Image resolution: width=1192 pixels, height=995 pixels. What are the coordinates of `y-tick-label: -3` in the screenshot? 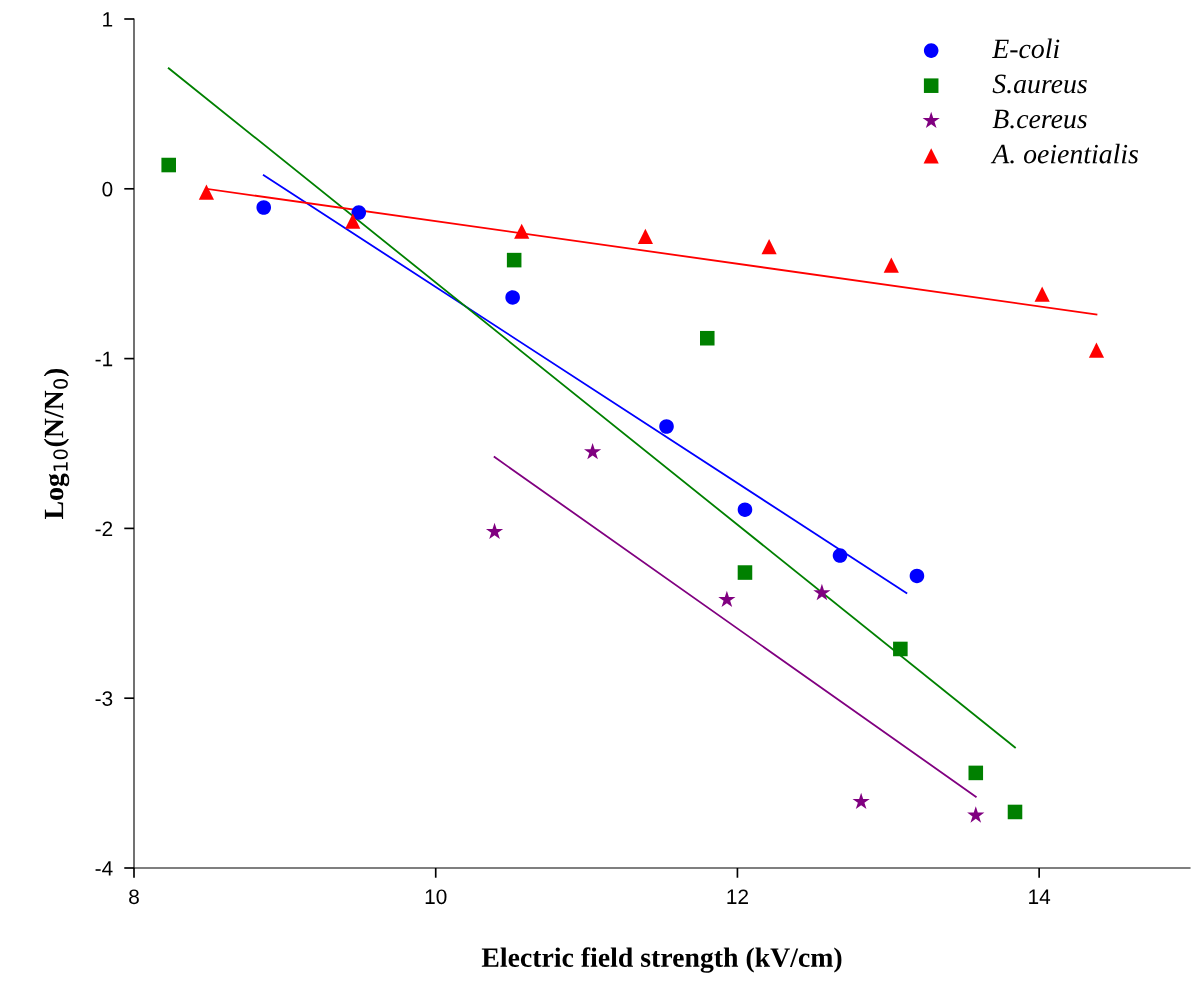 It's located at (104, 698).